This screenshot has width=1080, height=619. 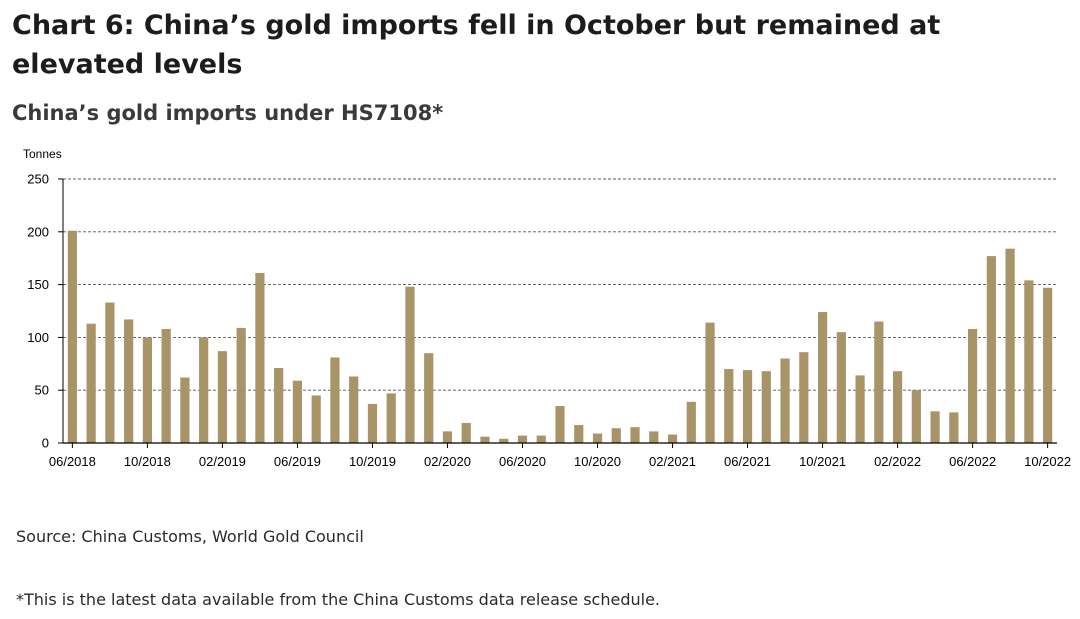 I want to click on bar-03/2022, so click(x=916, y=416).